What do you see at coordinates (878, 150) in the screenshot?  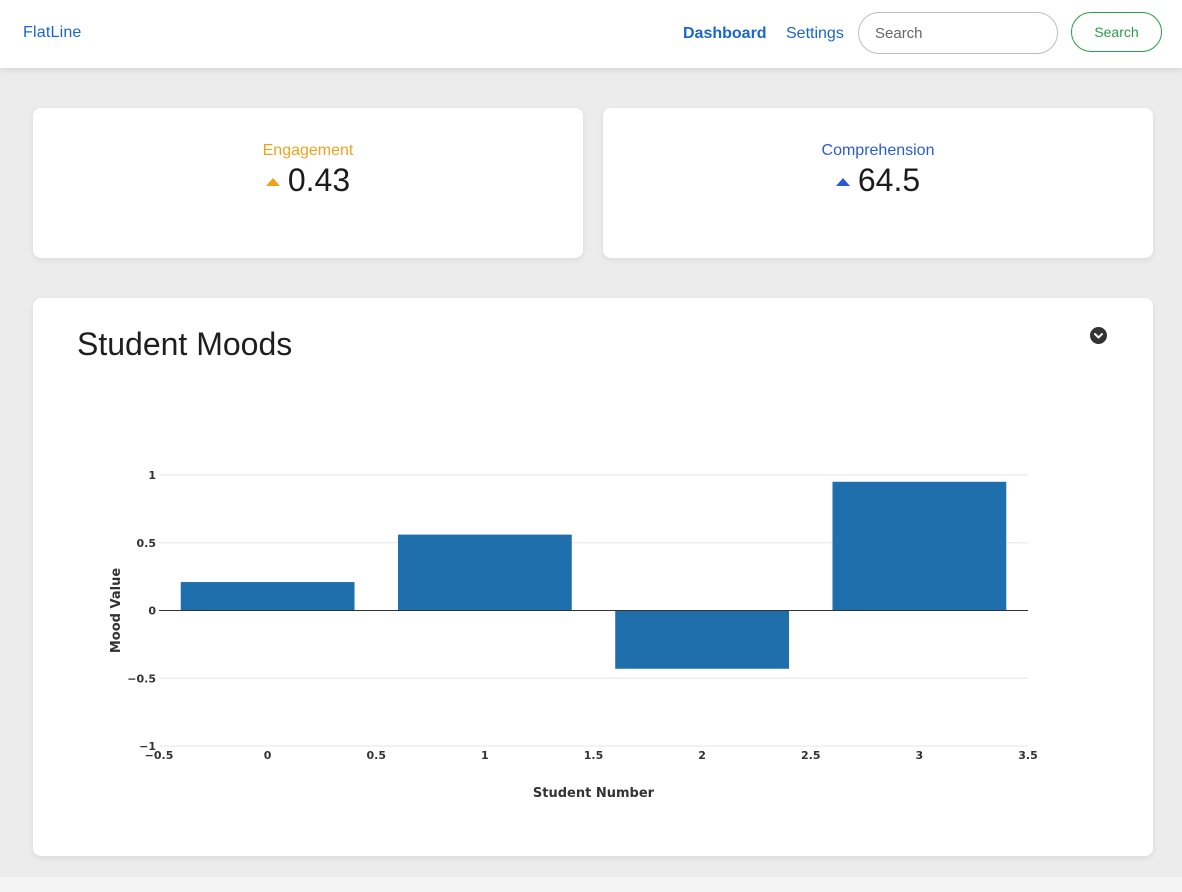 I see `comprehension-label: Comprehension` at bounding box center [878, 150].